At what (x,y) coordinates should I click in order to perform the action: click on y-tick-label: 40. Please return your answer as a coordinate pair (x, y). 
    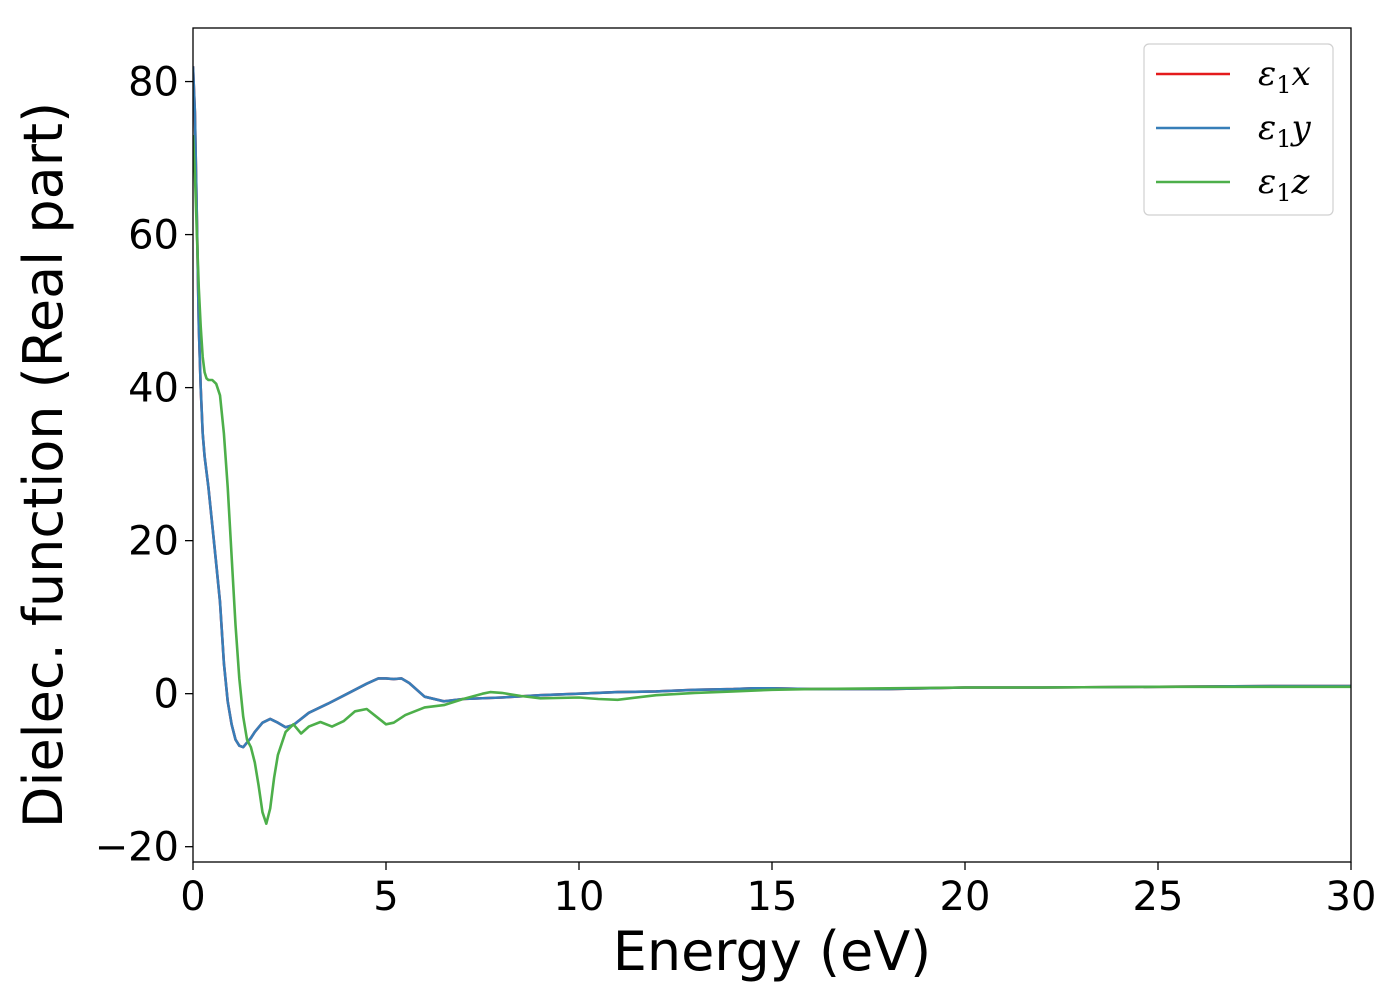
    Looking at the image, I should click on (153, 389).